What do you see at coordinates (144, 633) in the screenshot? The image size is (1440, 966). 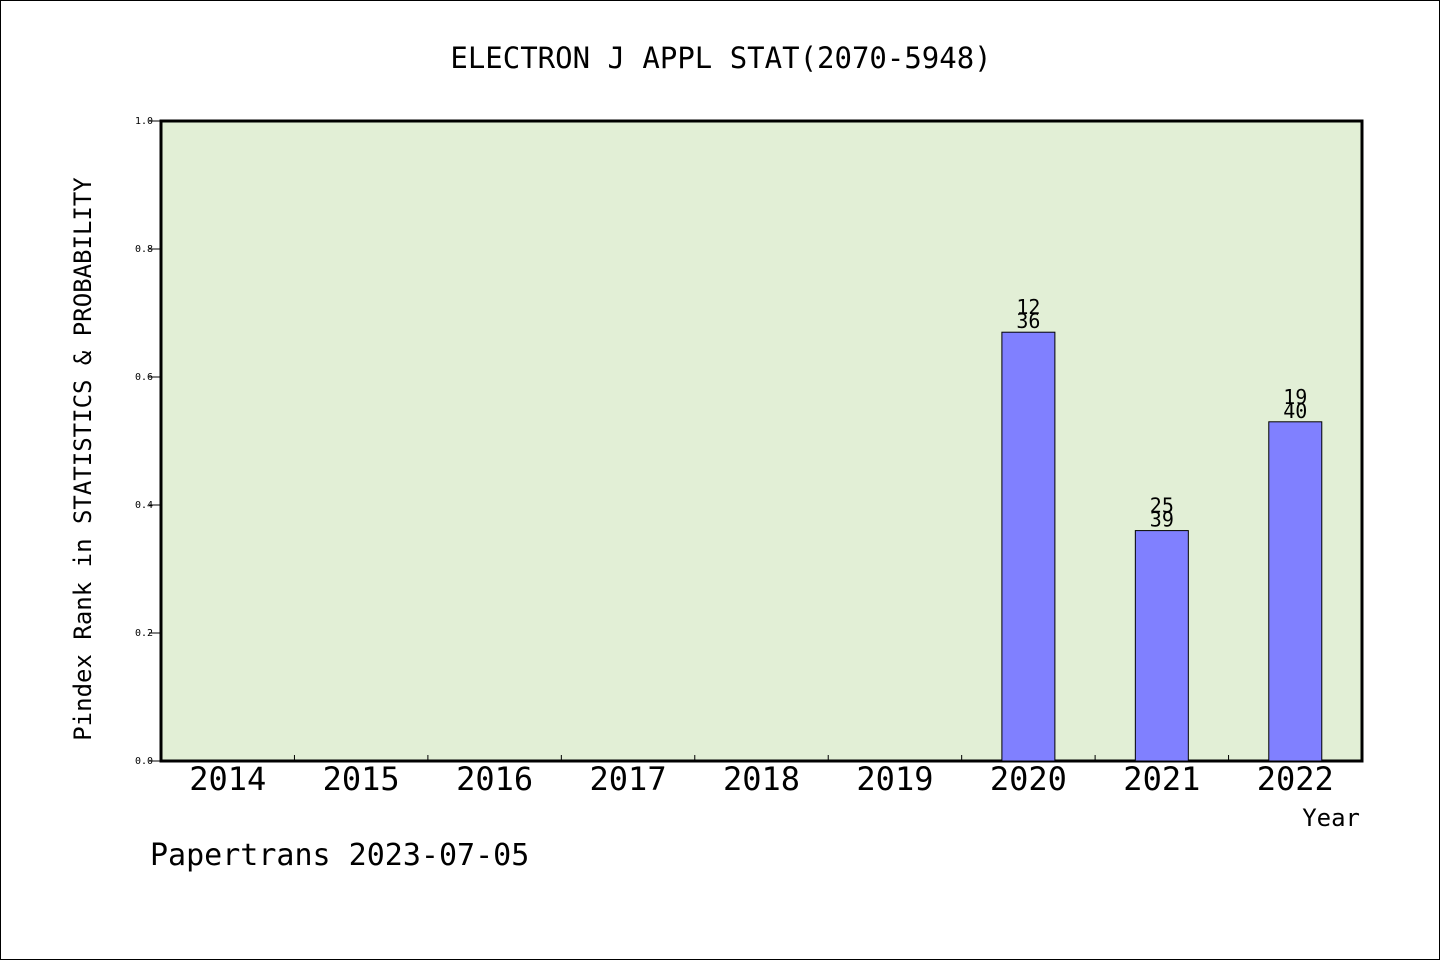 I see `y-tick-label: 0.2` at bounding box center [144, 633].